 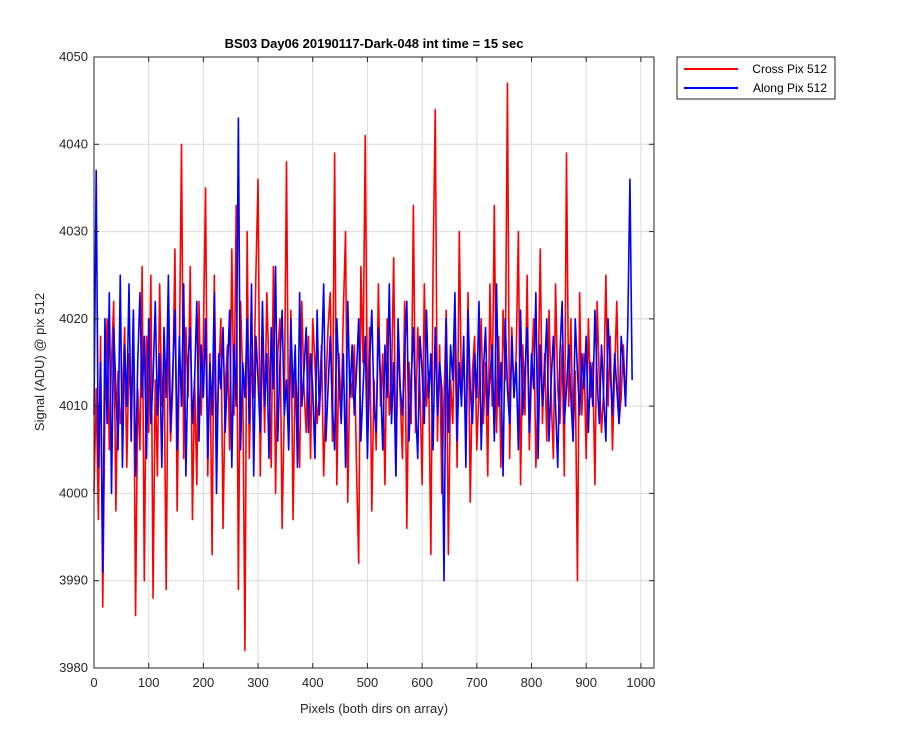 What do you see at coordinates (73, 56) in the screenshot?
I see `y-tick-label: 4050` at bounding box center [73, 56].